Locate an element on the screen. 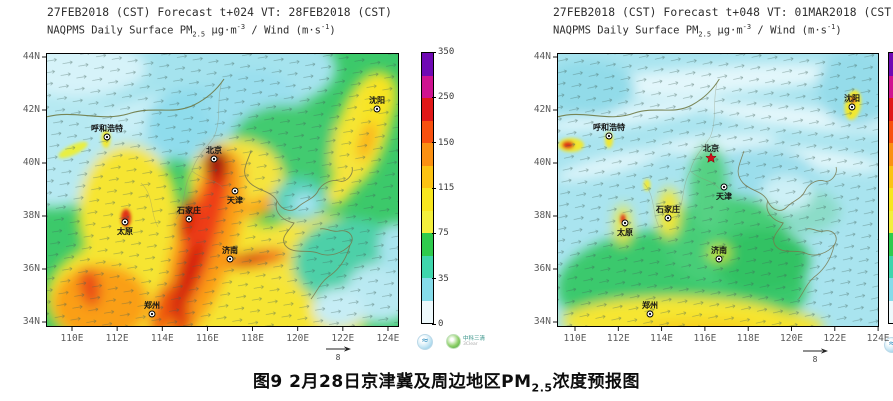 The width and height of the screenshot is (893, 401). beijing-star-marker is located at coordinates (711, 157).